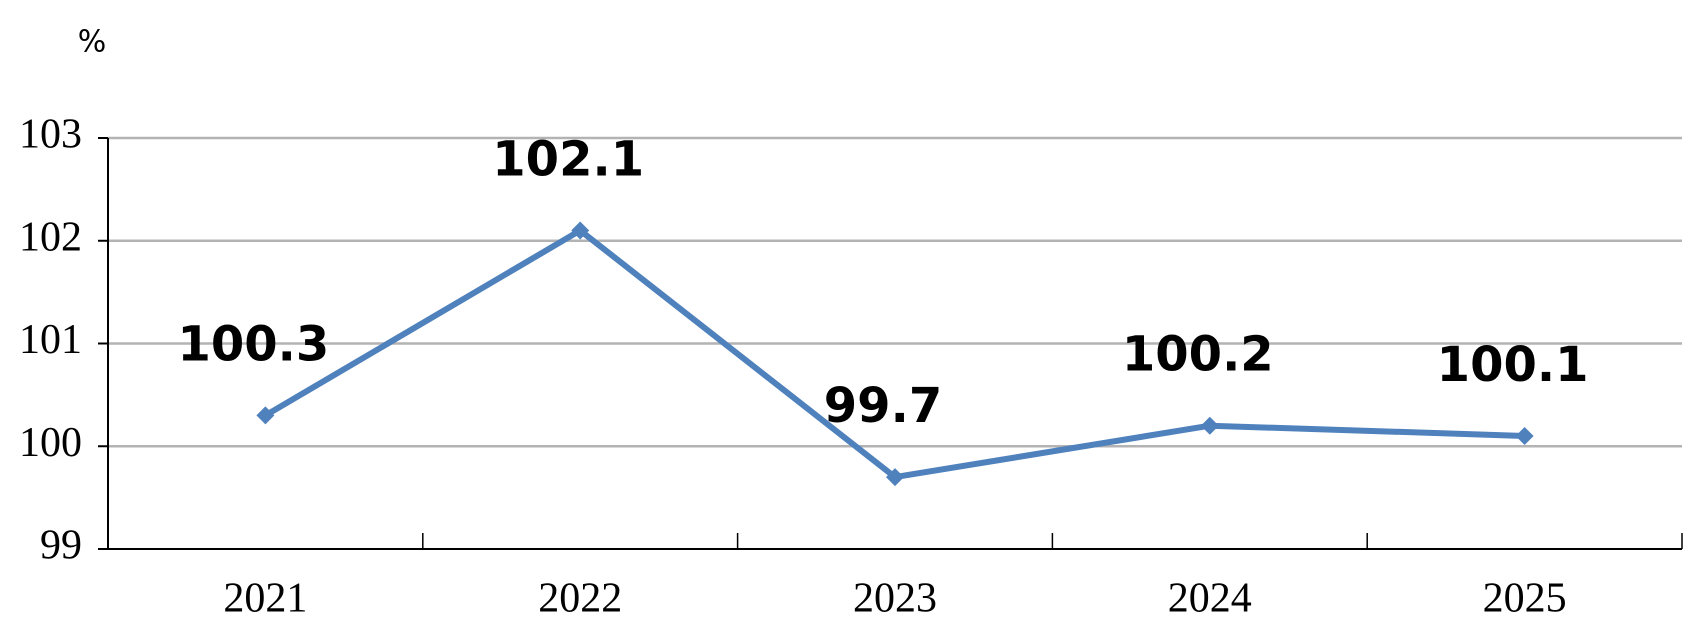 This screenshot has width=1689, height=637. What do you see at coordinates (265, 599) in the screenshot?
I see `x-tick-label: 2021` at bounding box center [265, 599].